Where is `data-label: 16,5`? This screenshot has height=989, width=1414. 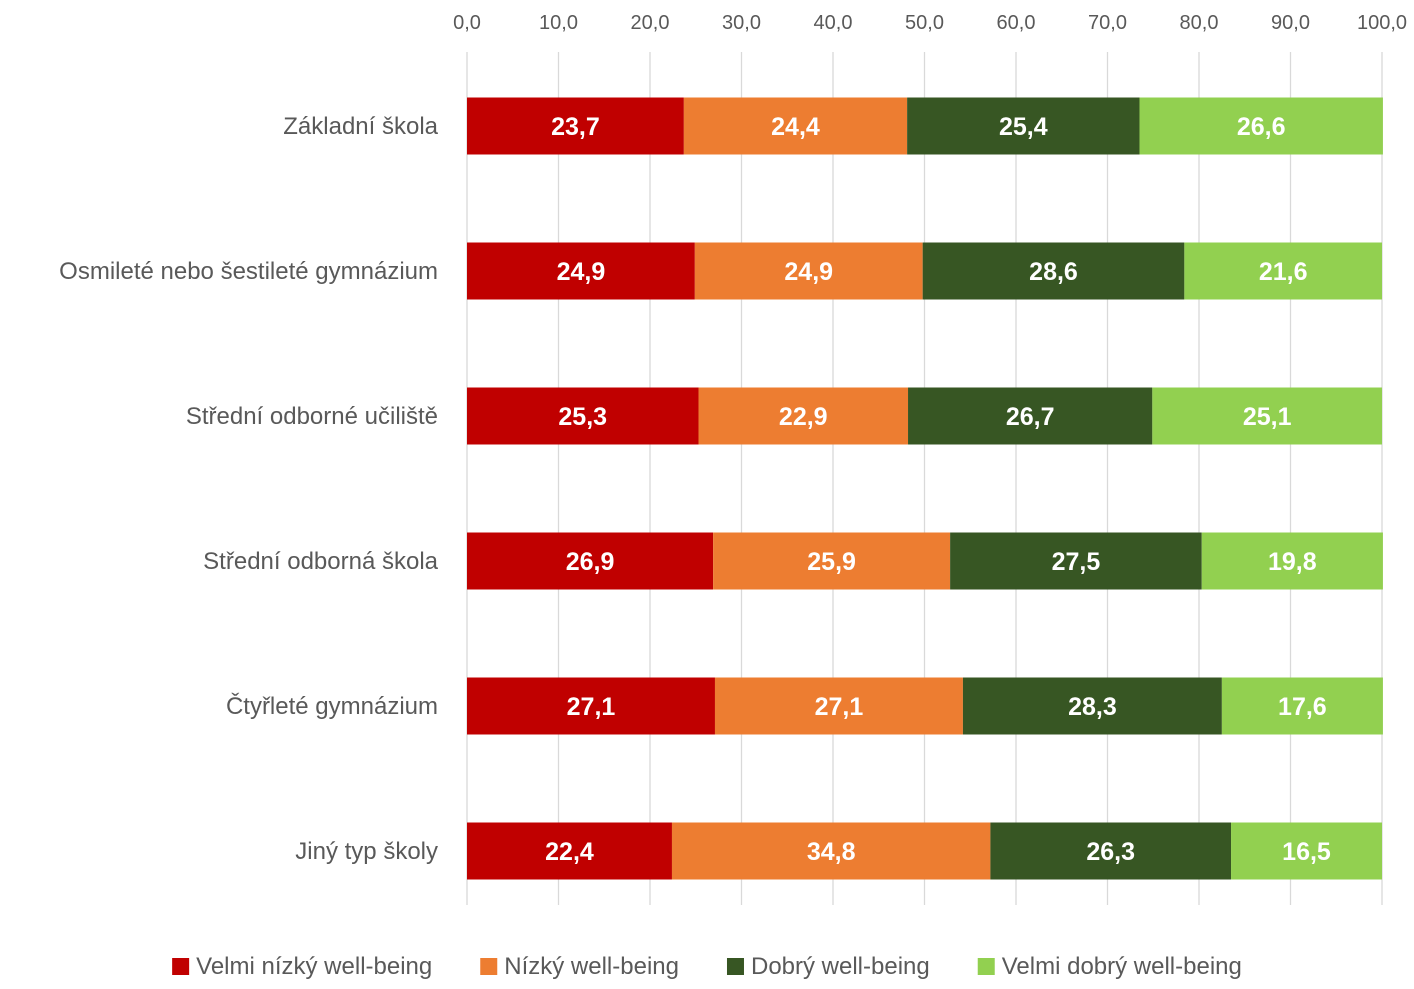 data-label: 16,5 is located at coordinates (1306, 852).